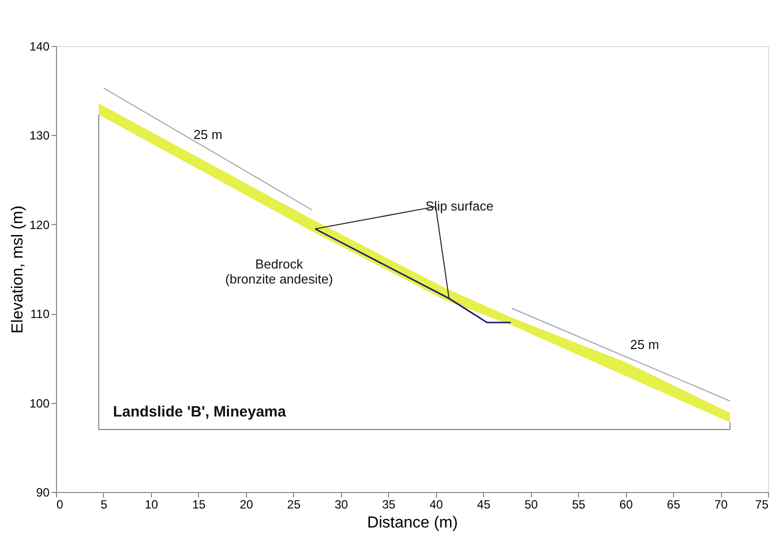  What do you see at coordinates (341, 505) in the screenshot?
I see `x-tick-label: 30` at bounding box center [341, 505].